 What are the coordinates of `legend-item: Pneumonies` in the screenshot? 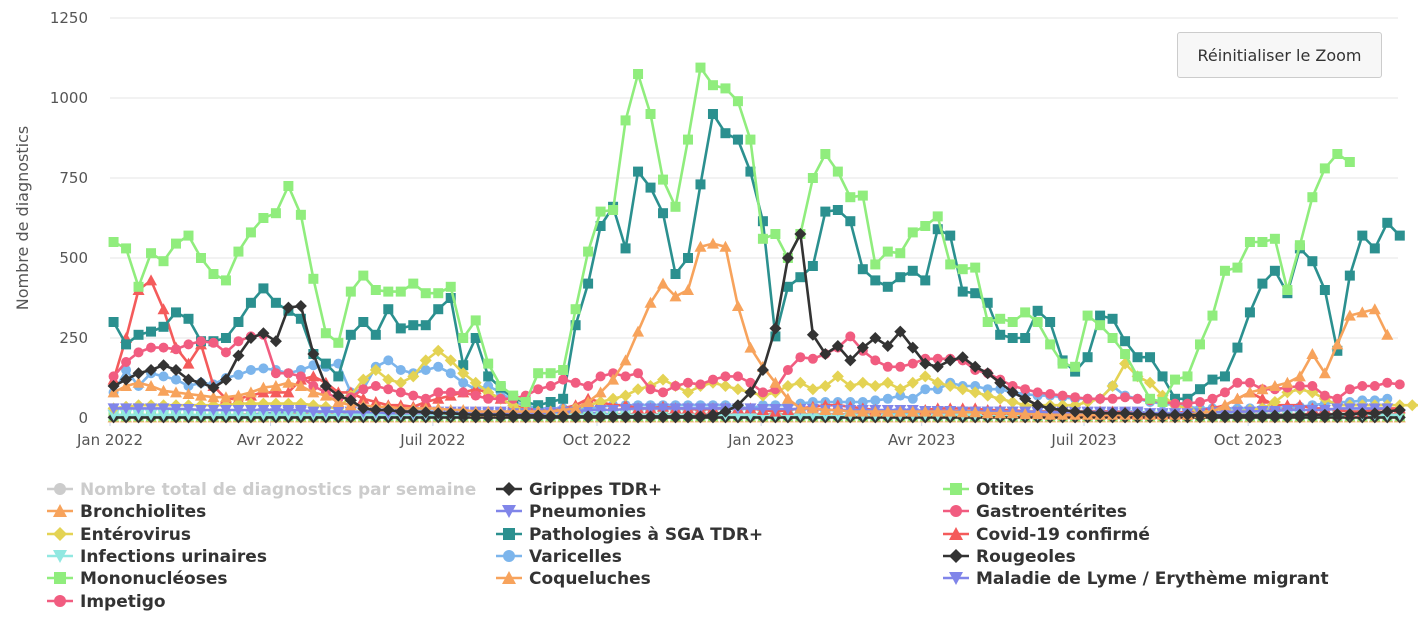 It's located at (571, 512).